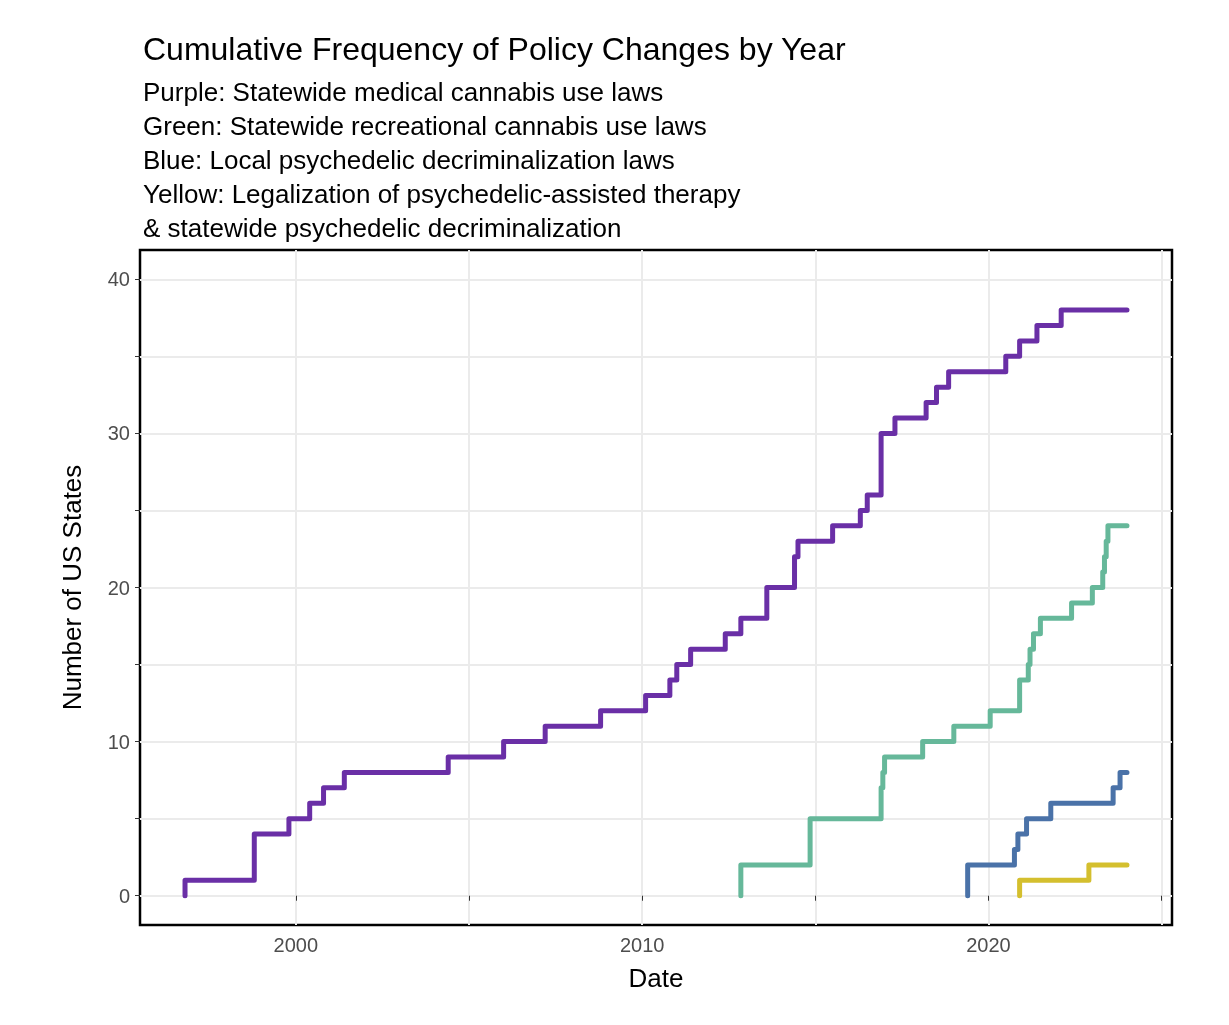 This screenshot has height=1025, width=1229. Describe the element at coordinates (296, 945) in the screenshot. I see `x-tick-label: 2000` at that location.